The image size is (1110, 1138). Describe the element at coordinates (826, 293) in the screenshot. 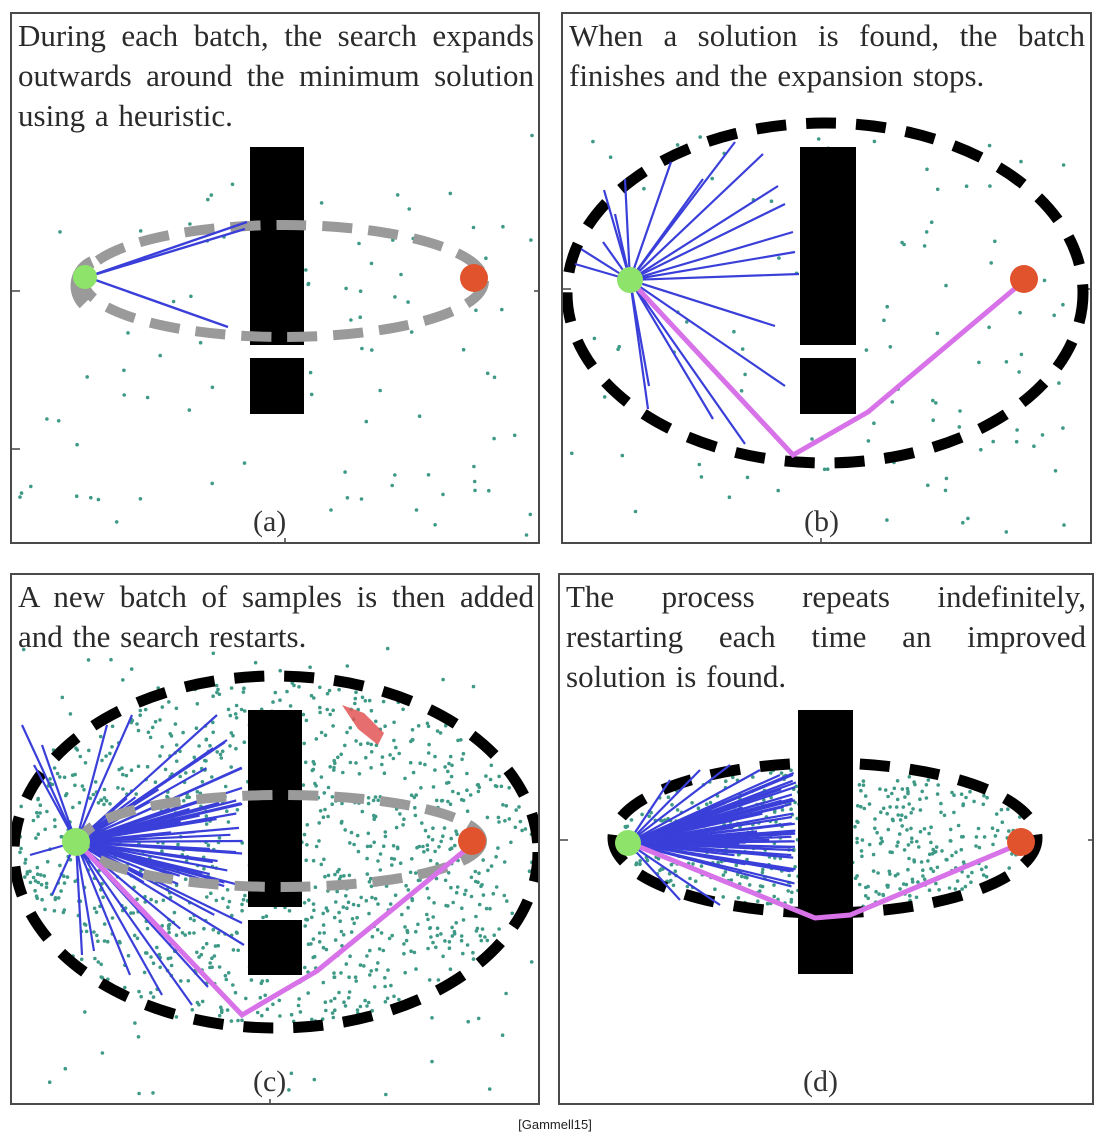

I see `informed-ellipse` at that location.